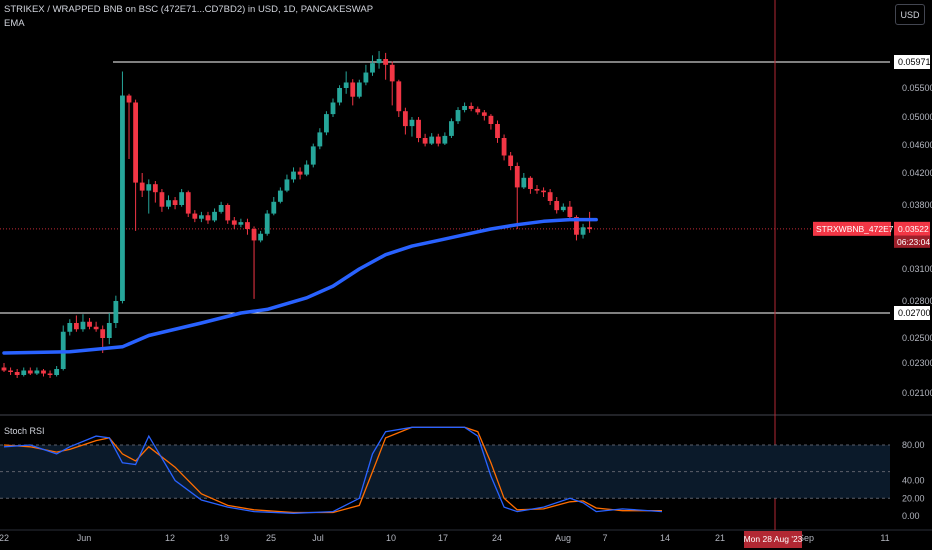 Image resolution: width=932 pixels, height=550 pixels. I want to click on stoch-d-line, so click(332, 470).